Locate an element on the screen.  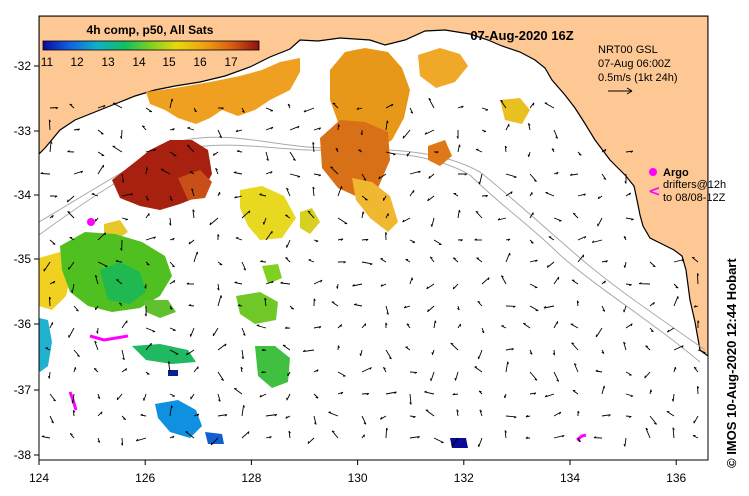
argo-drifter-track is located at coordinates (109, 338).